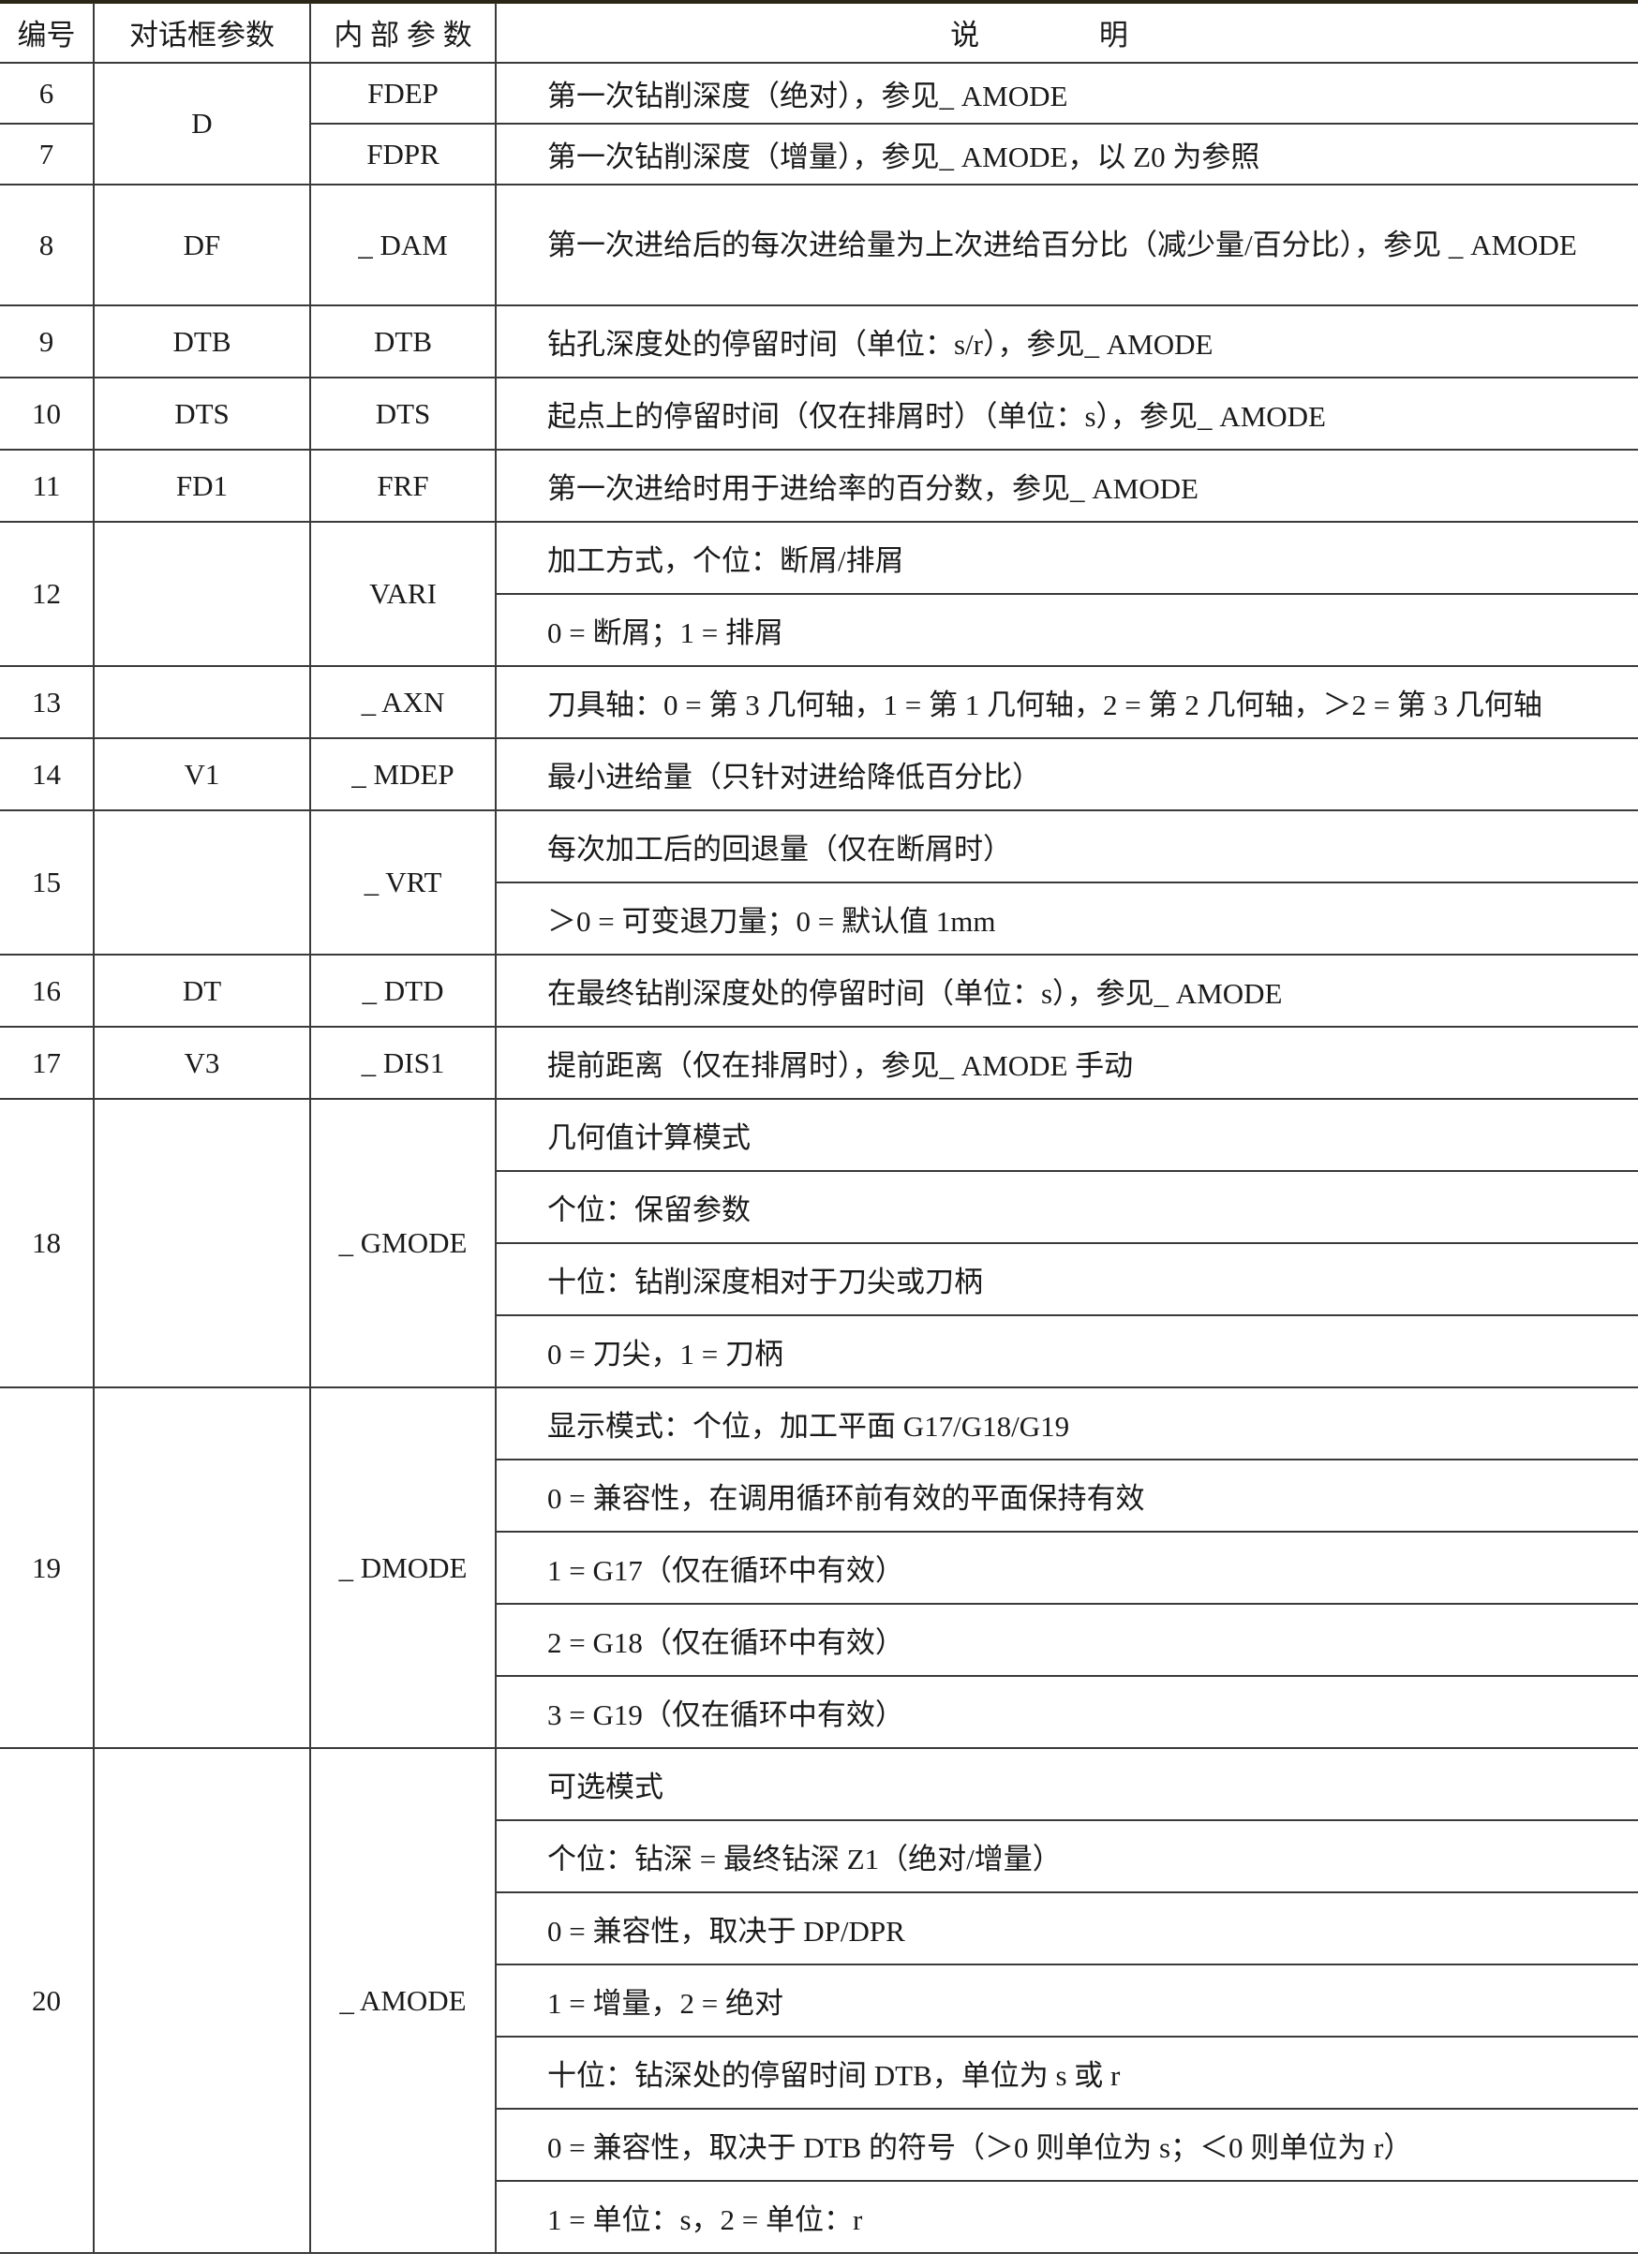 The height and width of the screenshot is (2268, 1638). What do you see at coordinates (47, 991) in the screenshot?
I see `row-number: 16` at bounding box center [47, 991].